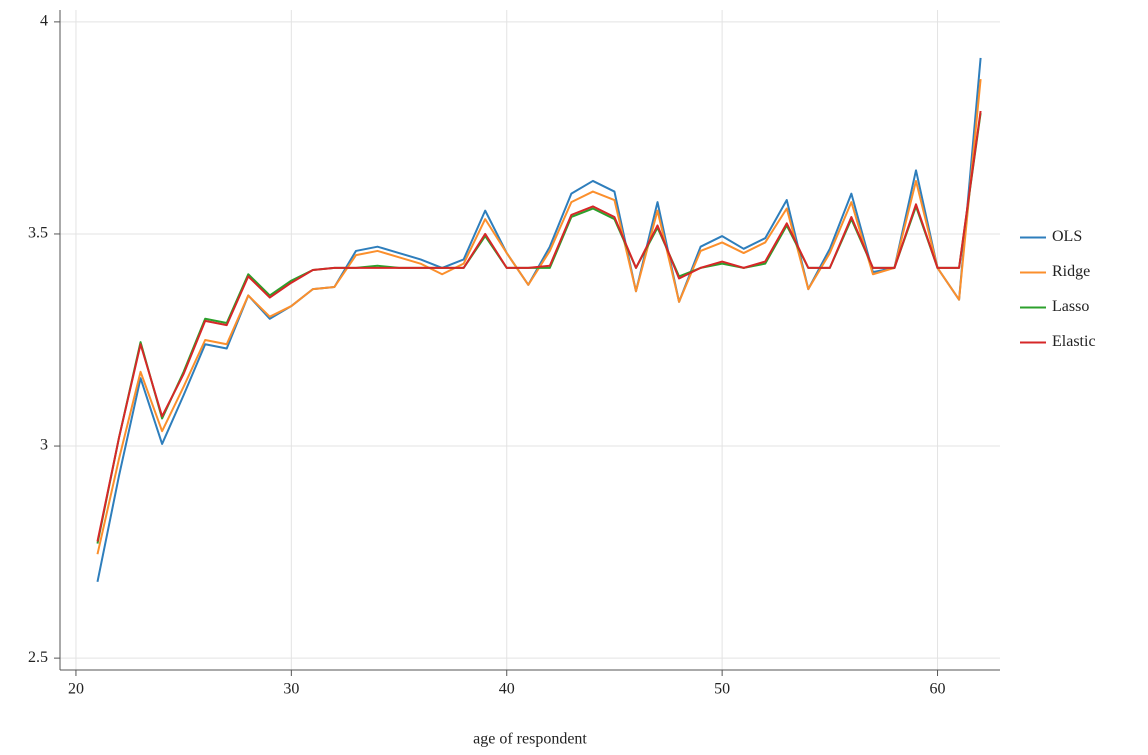  I want to click on x-tick-label: 20, so click(76, 689).